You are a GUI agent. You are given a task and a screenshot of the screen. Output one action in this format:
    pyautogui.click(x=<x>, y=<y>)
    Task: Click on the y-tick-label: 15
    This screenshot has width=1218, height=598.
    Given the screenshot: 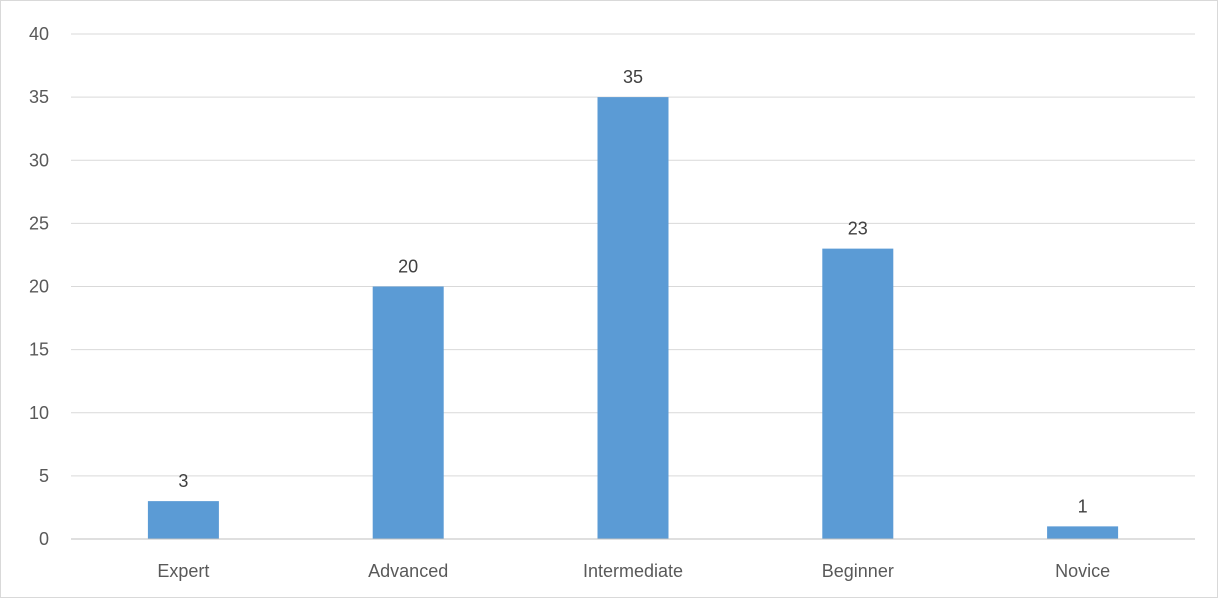 What is the action you would take?
    pyautogui.click(x=39, y=350)
    